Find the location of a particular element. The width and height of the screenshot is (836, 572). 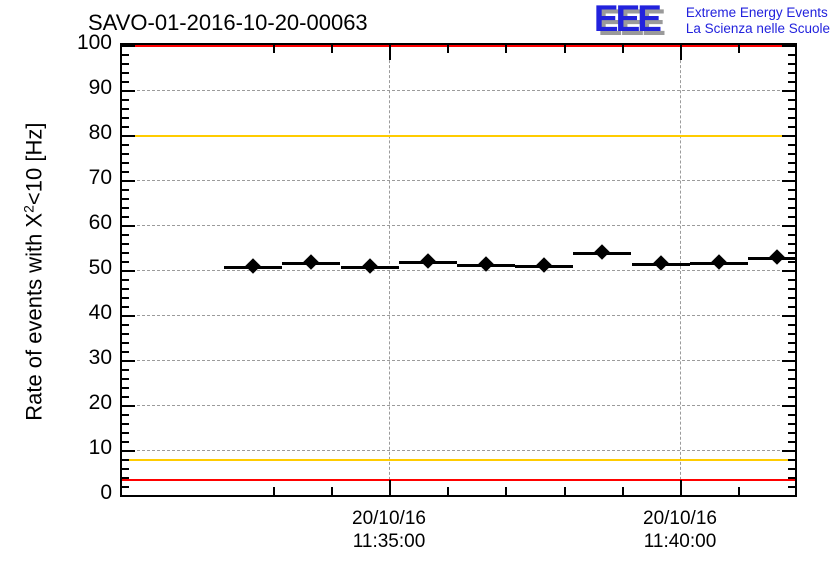

y-tick-label: 0 is located at coordinates (106, 492).